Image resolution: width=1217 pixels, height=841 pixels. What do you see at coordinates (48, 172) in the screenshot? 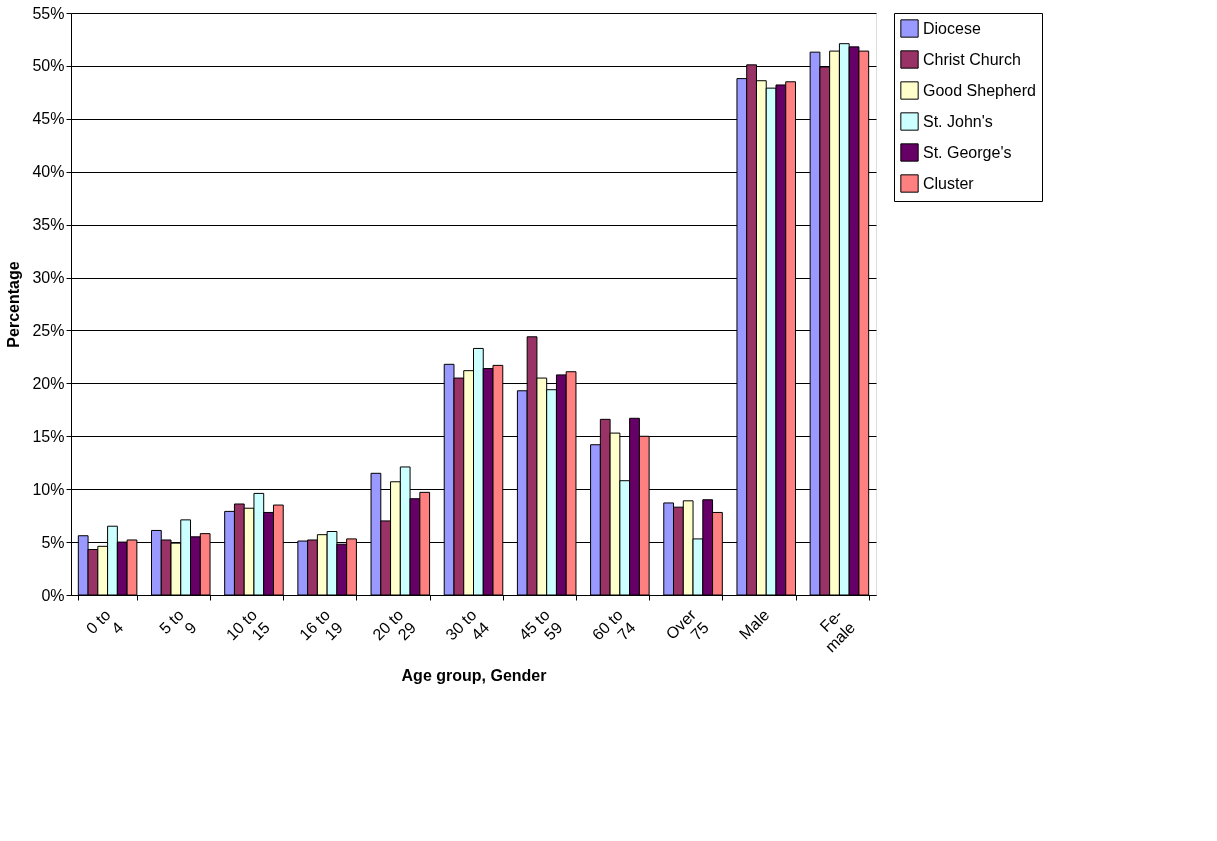
I see `y-tick-label: 40%` at bounding box center [48, 172].